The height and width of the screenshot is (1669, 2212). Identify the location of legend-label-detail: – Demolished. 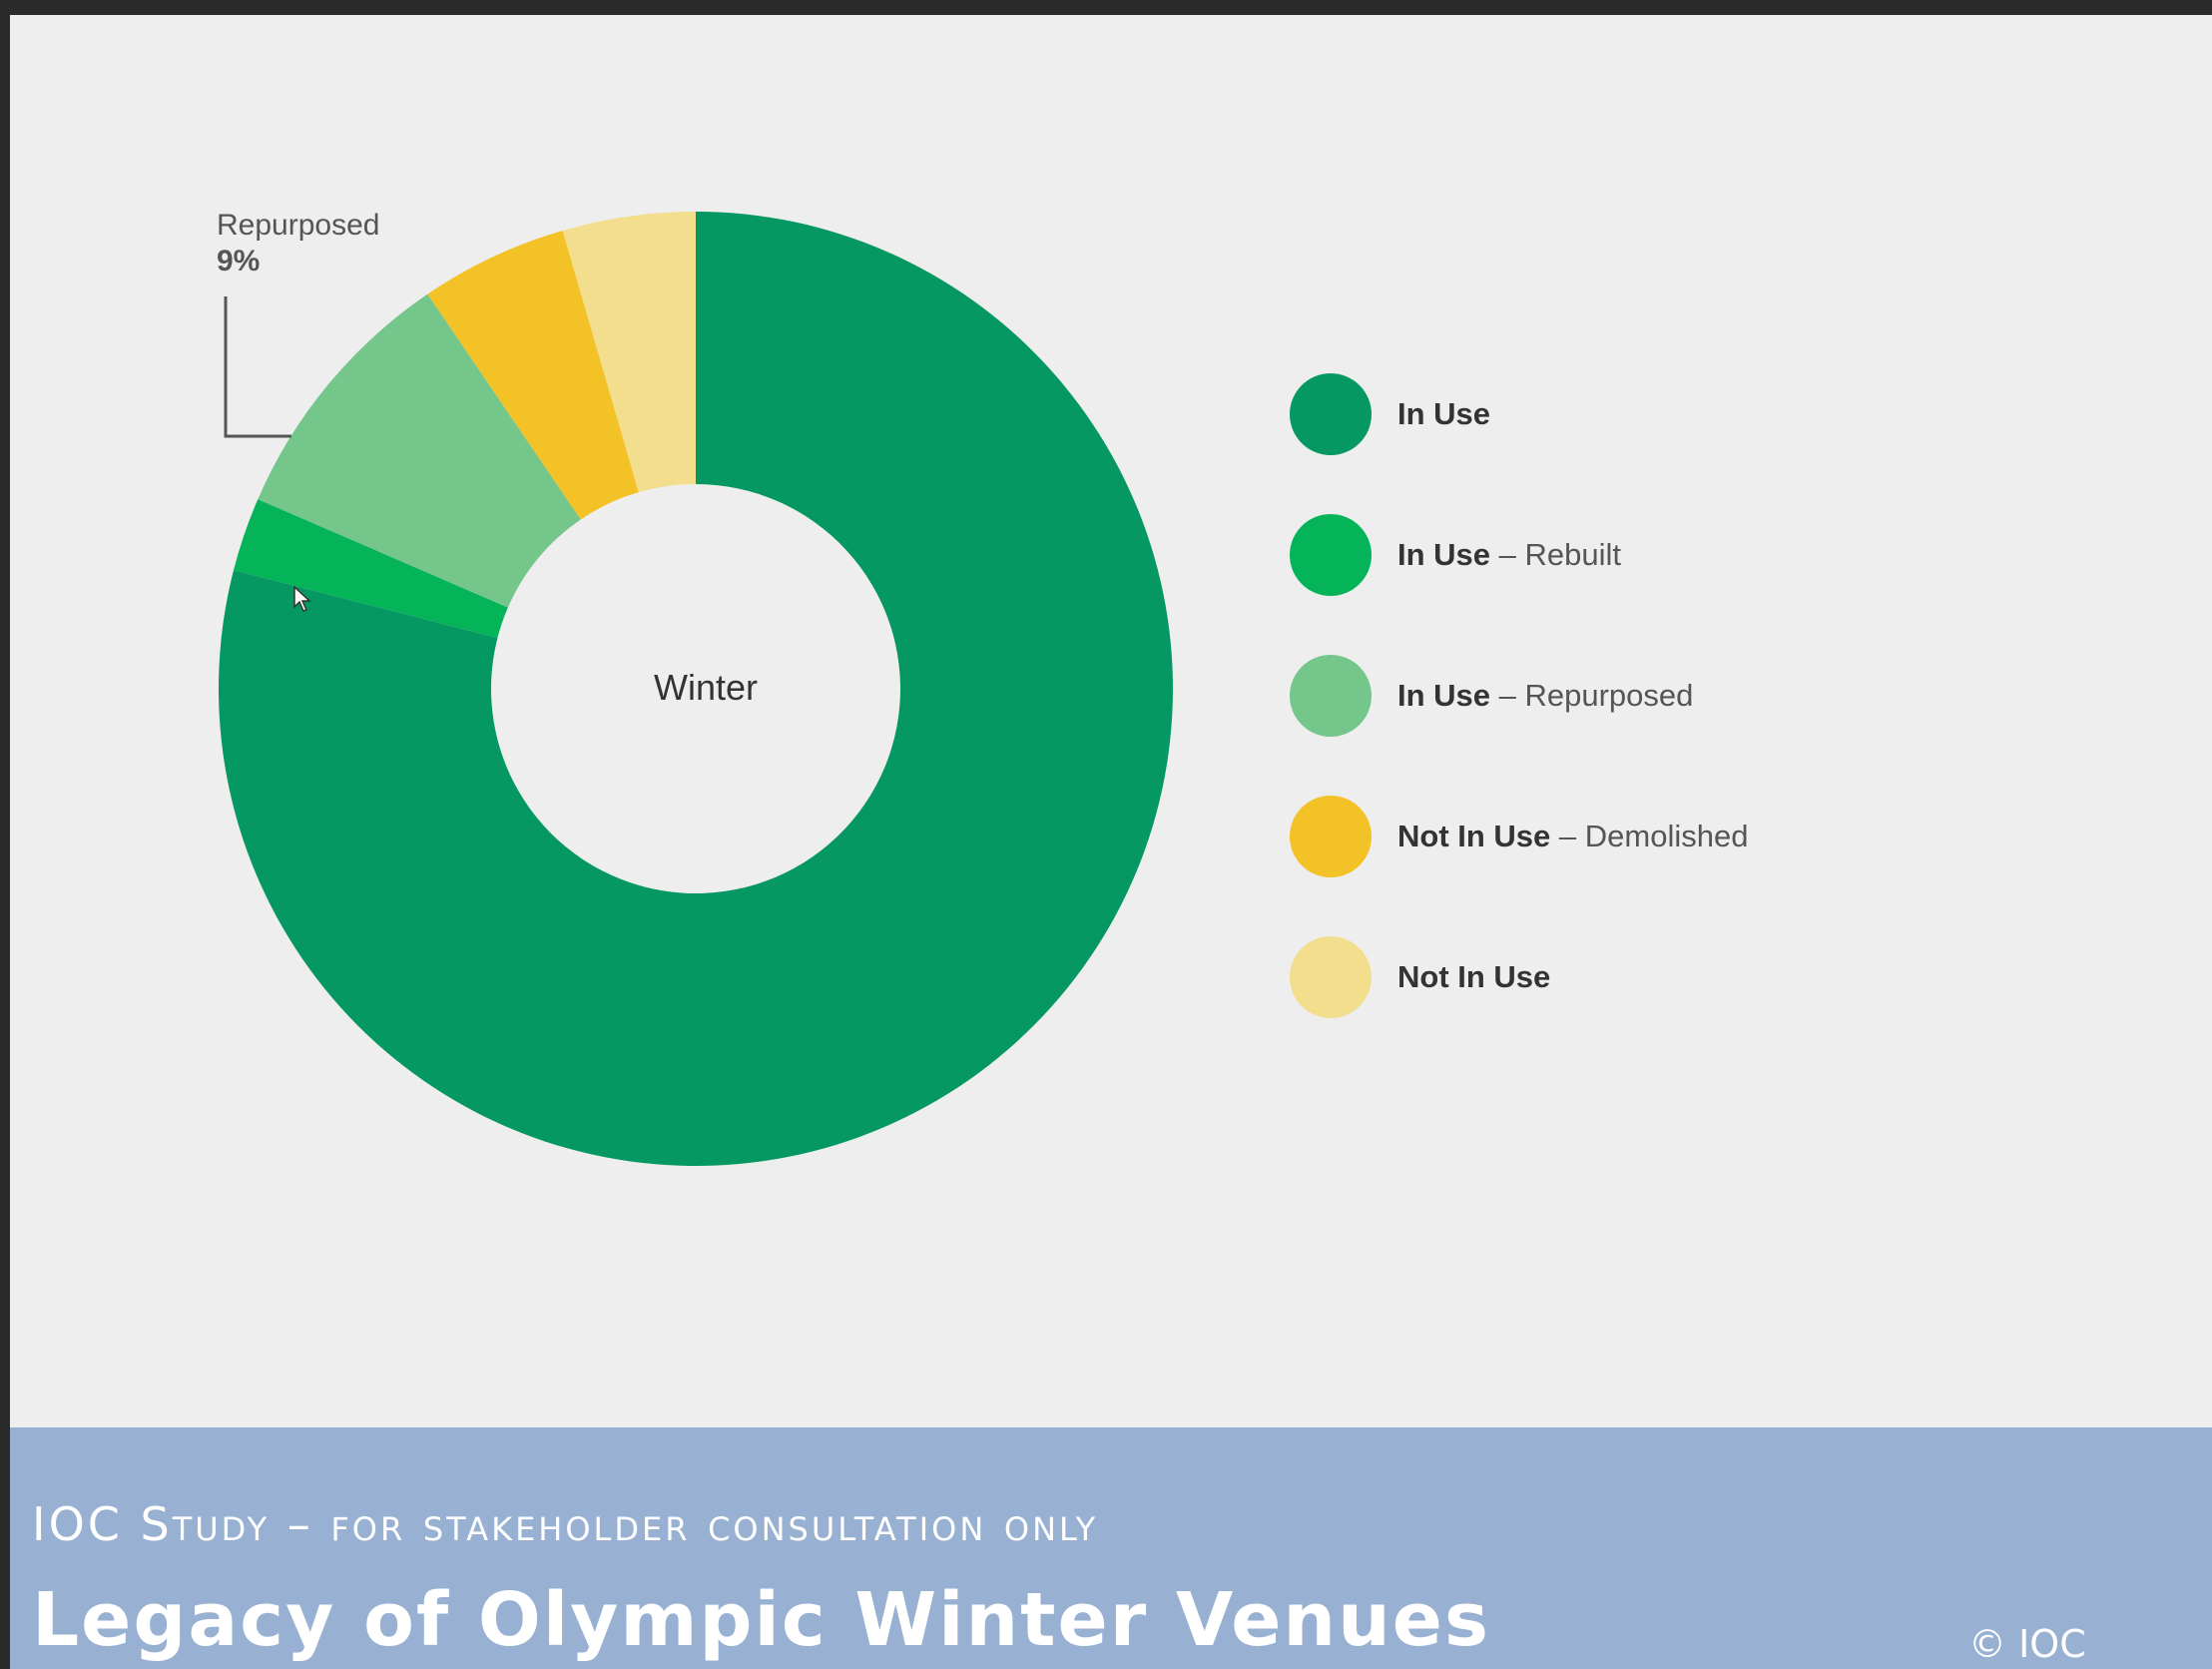
(1649, 836).